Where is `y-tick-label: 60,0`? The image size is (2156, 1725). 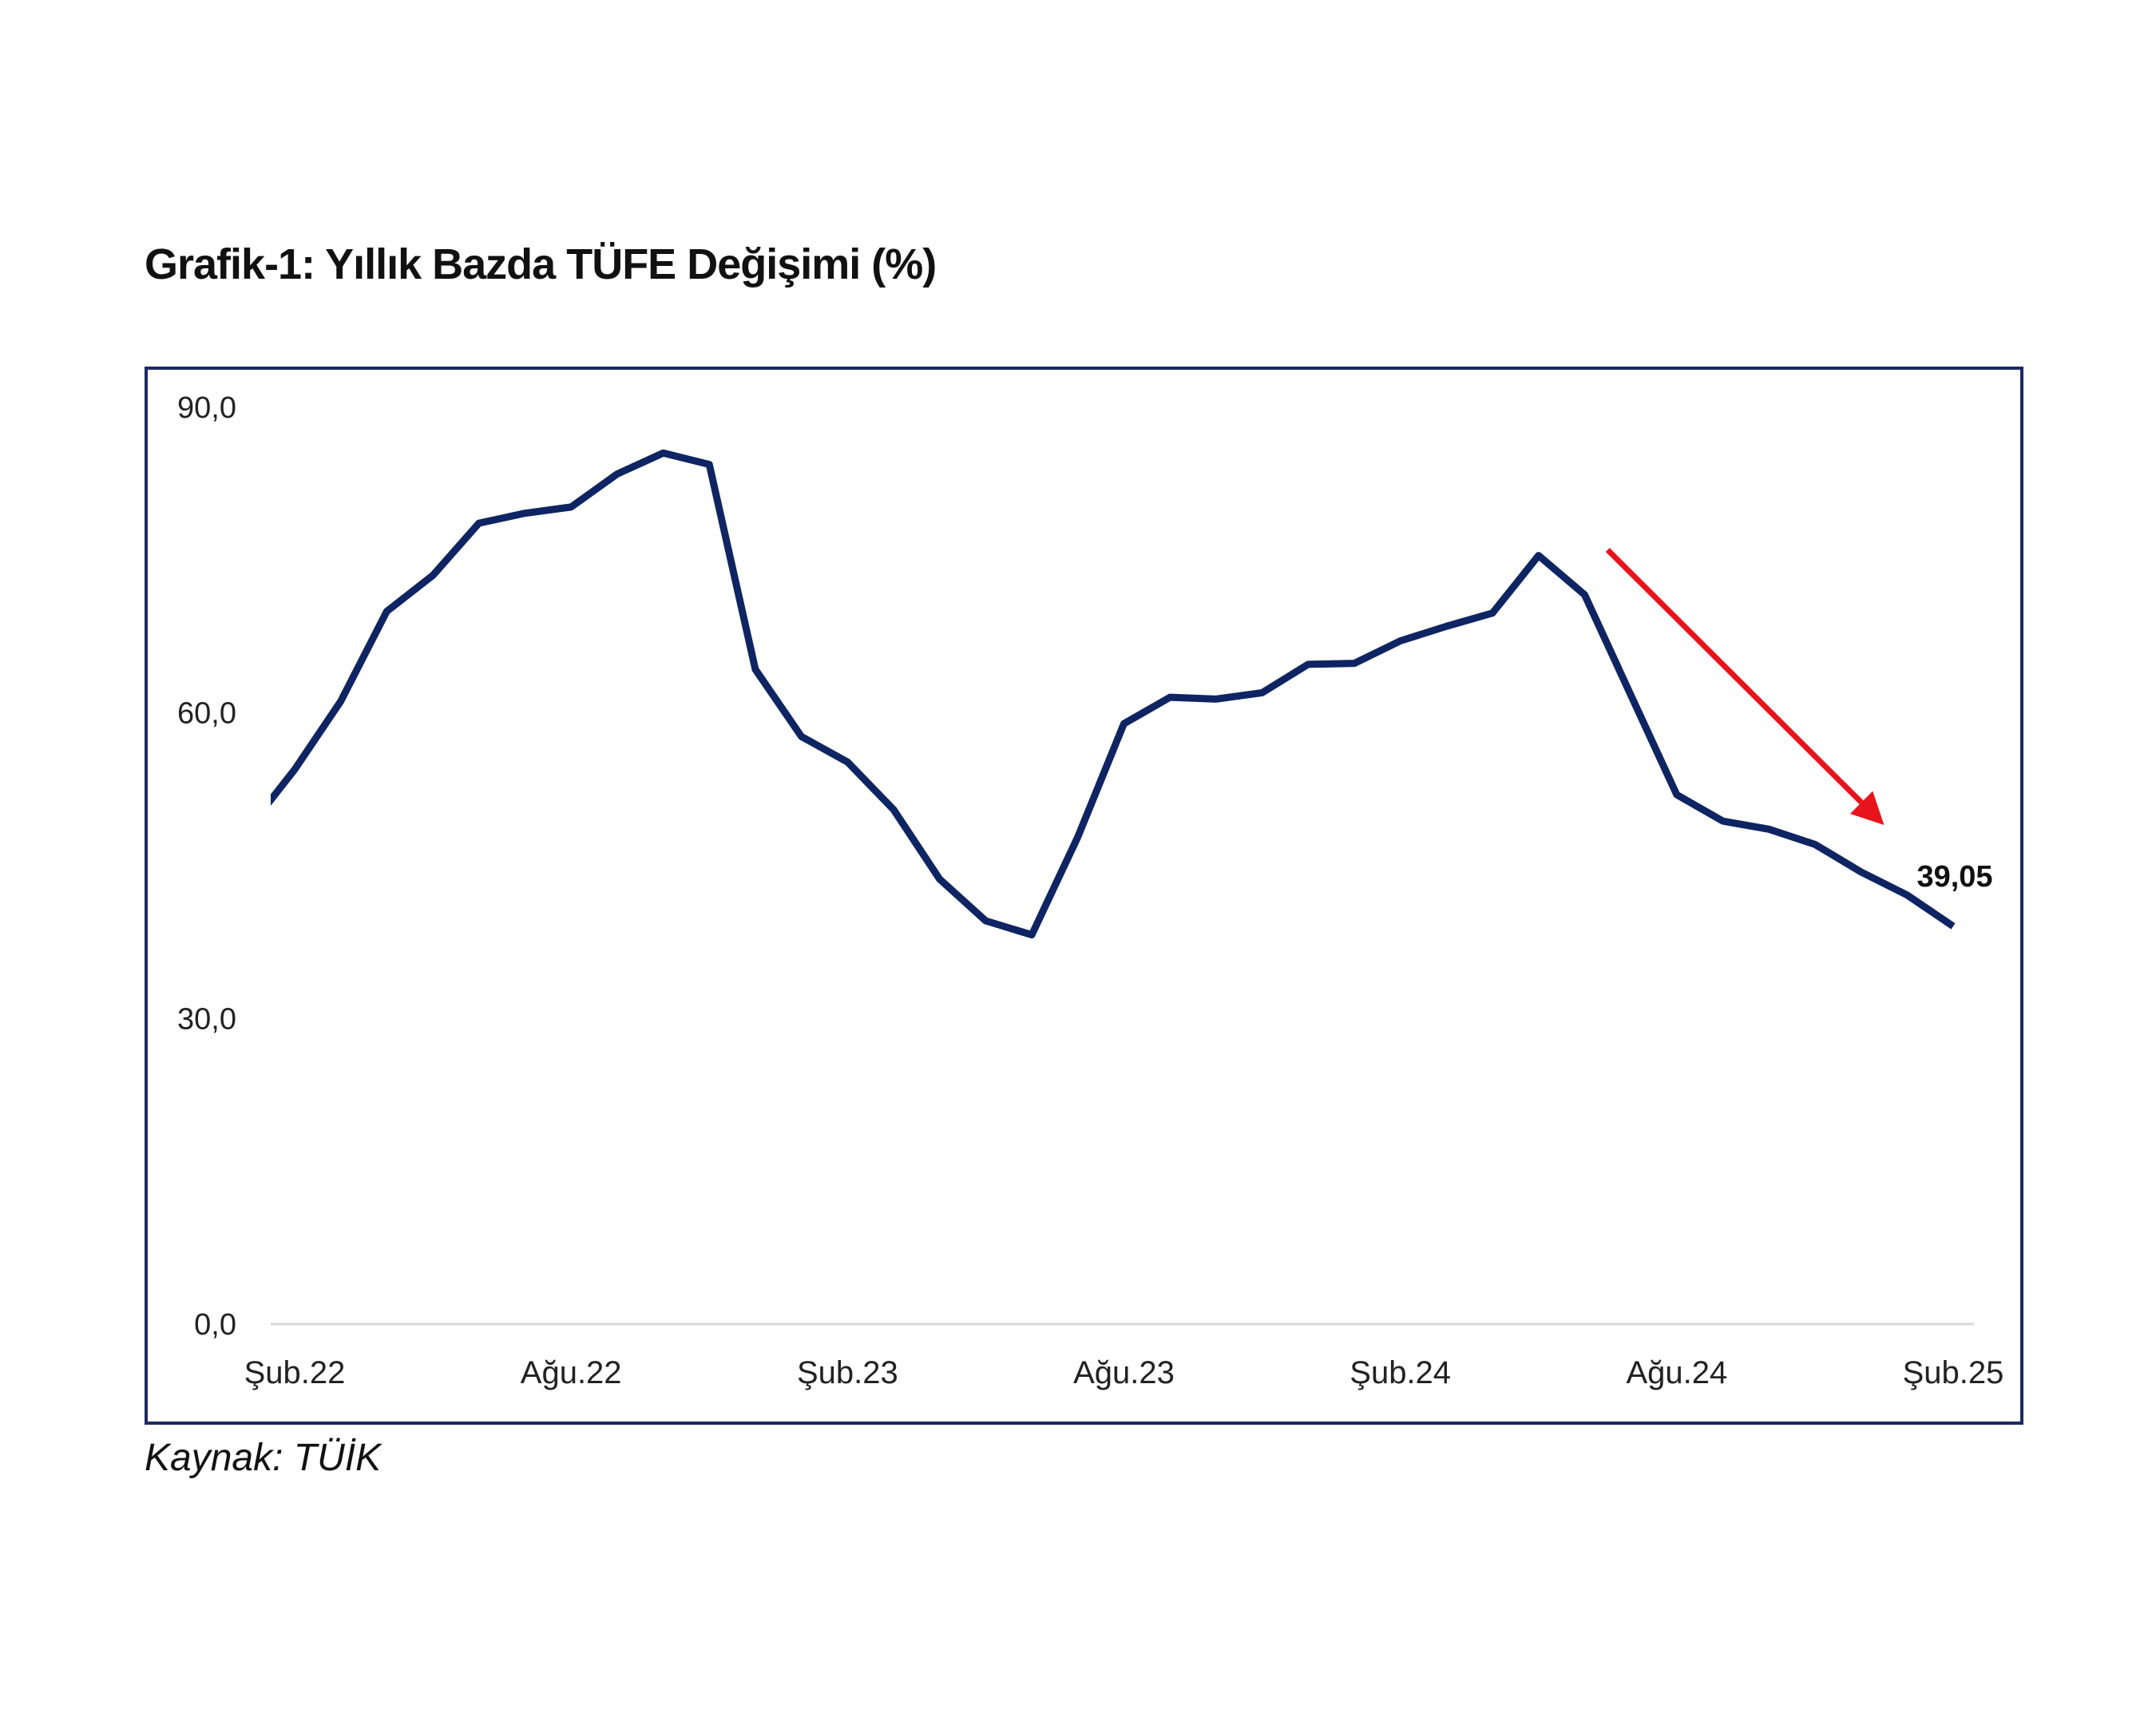
y-tick-label: 60,0 is located at coordinates (206, 714).